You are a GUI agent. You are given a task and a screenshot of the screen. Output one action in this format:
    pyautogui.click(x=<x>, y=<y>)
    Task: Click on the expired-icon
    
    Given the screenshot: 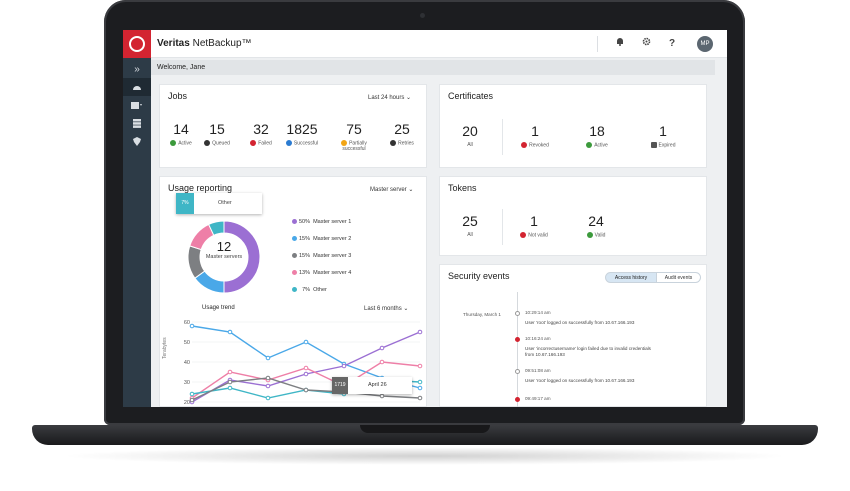 What is the action you would take?
    pyautogui.click(x=653, y=145)
    